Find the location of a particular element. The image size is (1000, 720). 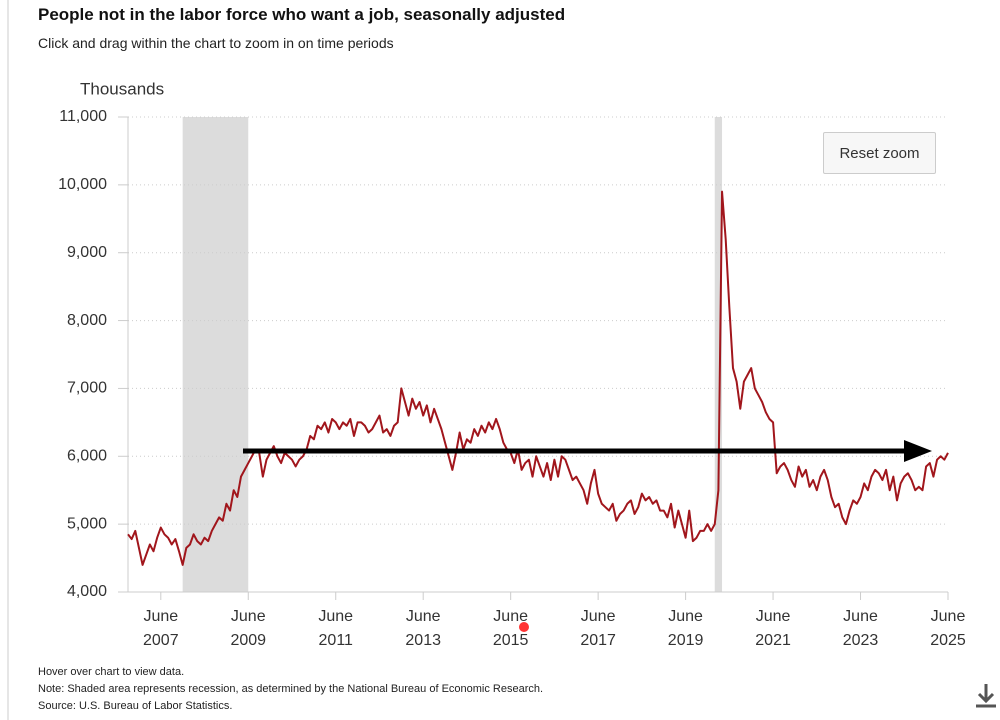

x-tick-label: June 2009 is located at coordinates (248, 628).